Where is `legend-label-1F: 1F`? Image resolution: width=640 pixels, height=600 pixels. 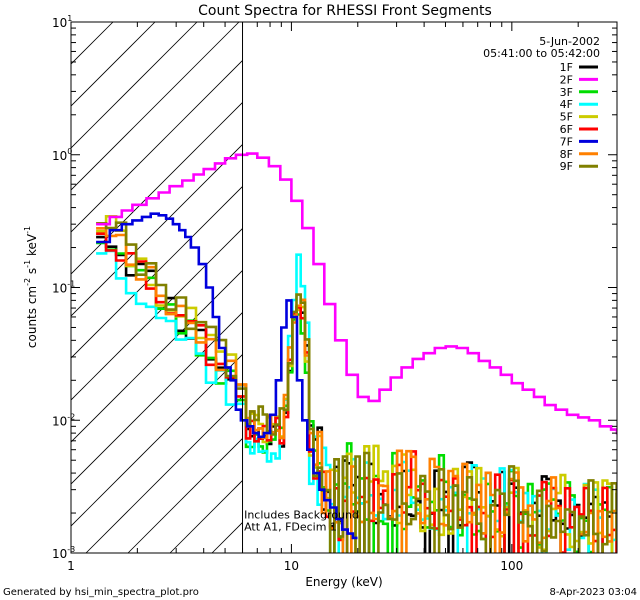 legend-label-1F: 1F is located at coordinates (566, 67).